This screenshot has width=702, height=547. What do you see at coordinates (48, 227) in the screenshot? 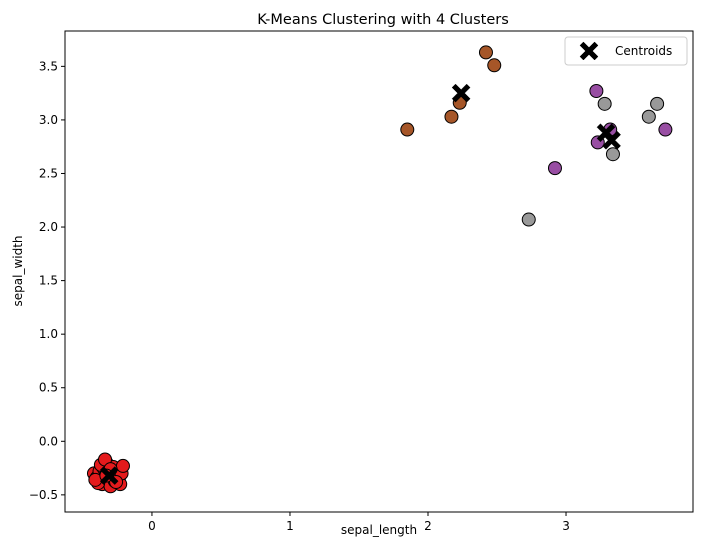
I see `y-tick-label: 2.0` at bounding box center [48, 227].